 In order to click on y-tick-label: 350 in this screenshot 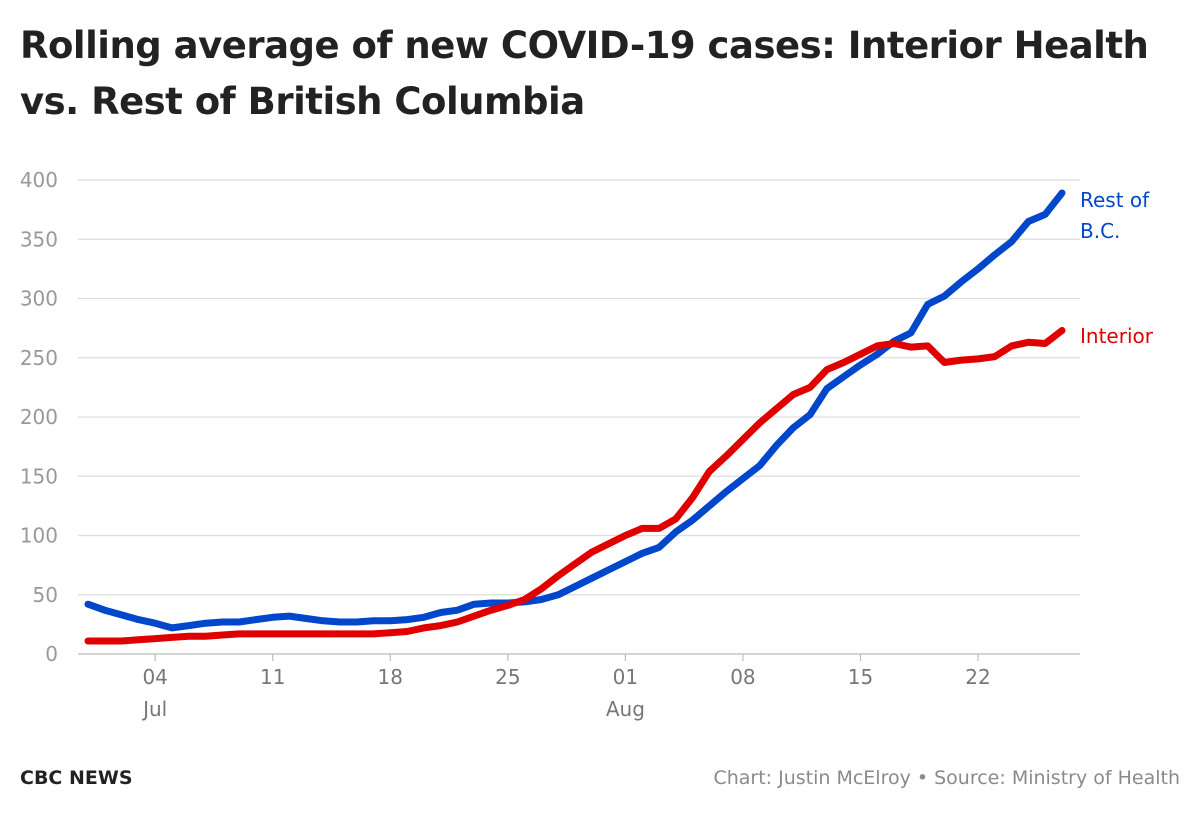, I will do `click(39, 239)`.